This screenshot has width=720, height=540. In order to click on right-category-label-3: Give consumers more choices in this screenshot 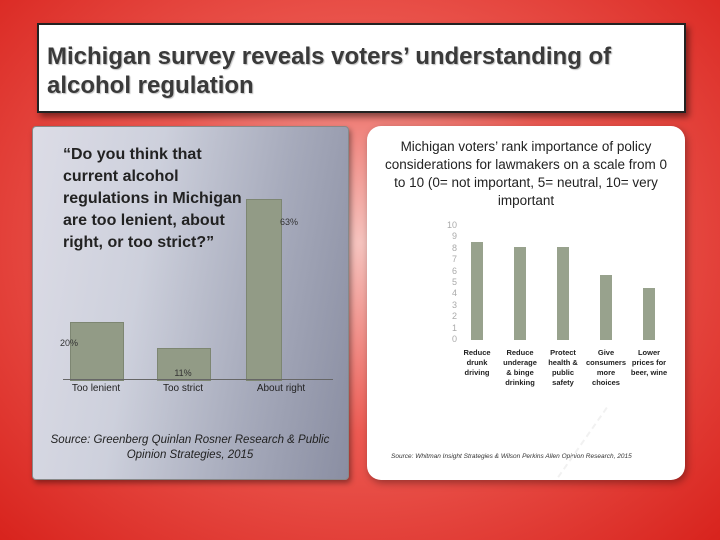, I will do `click(606, 367)`.